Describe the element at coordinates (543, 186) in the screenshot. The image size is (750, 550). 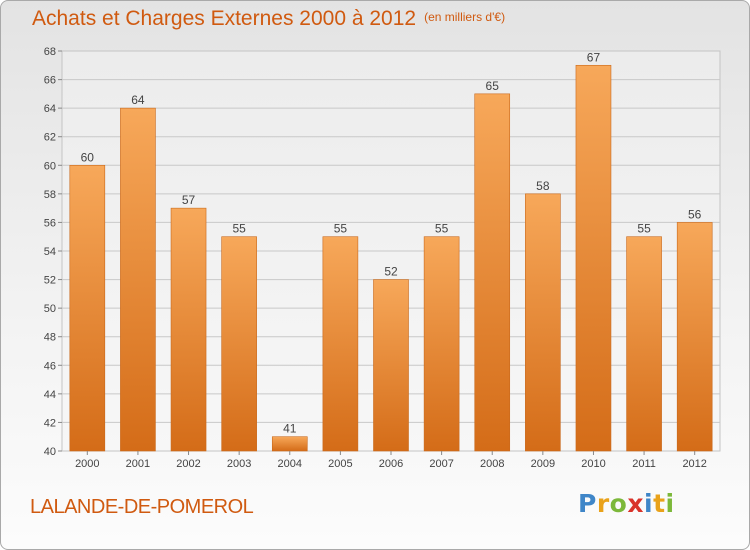
I see `bar-value-label: 58` at that location.